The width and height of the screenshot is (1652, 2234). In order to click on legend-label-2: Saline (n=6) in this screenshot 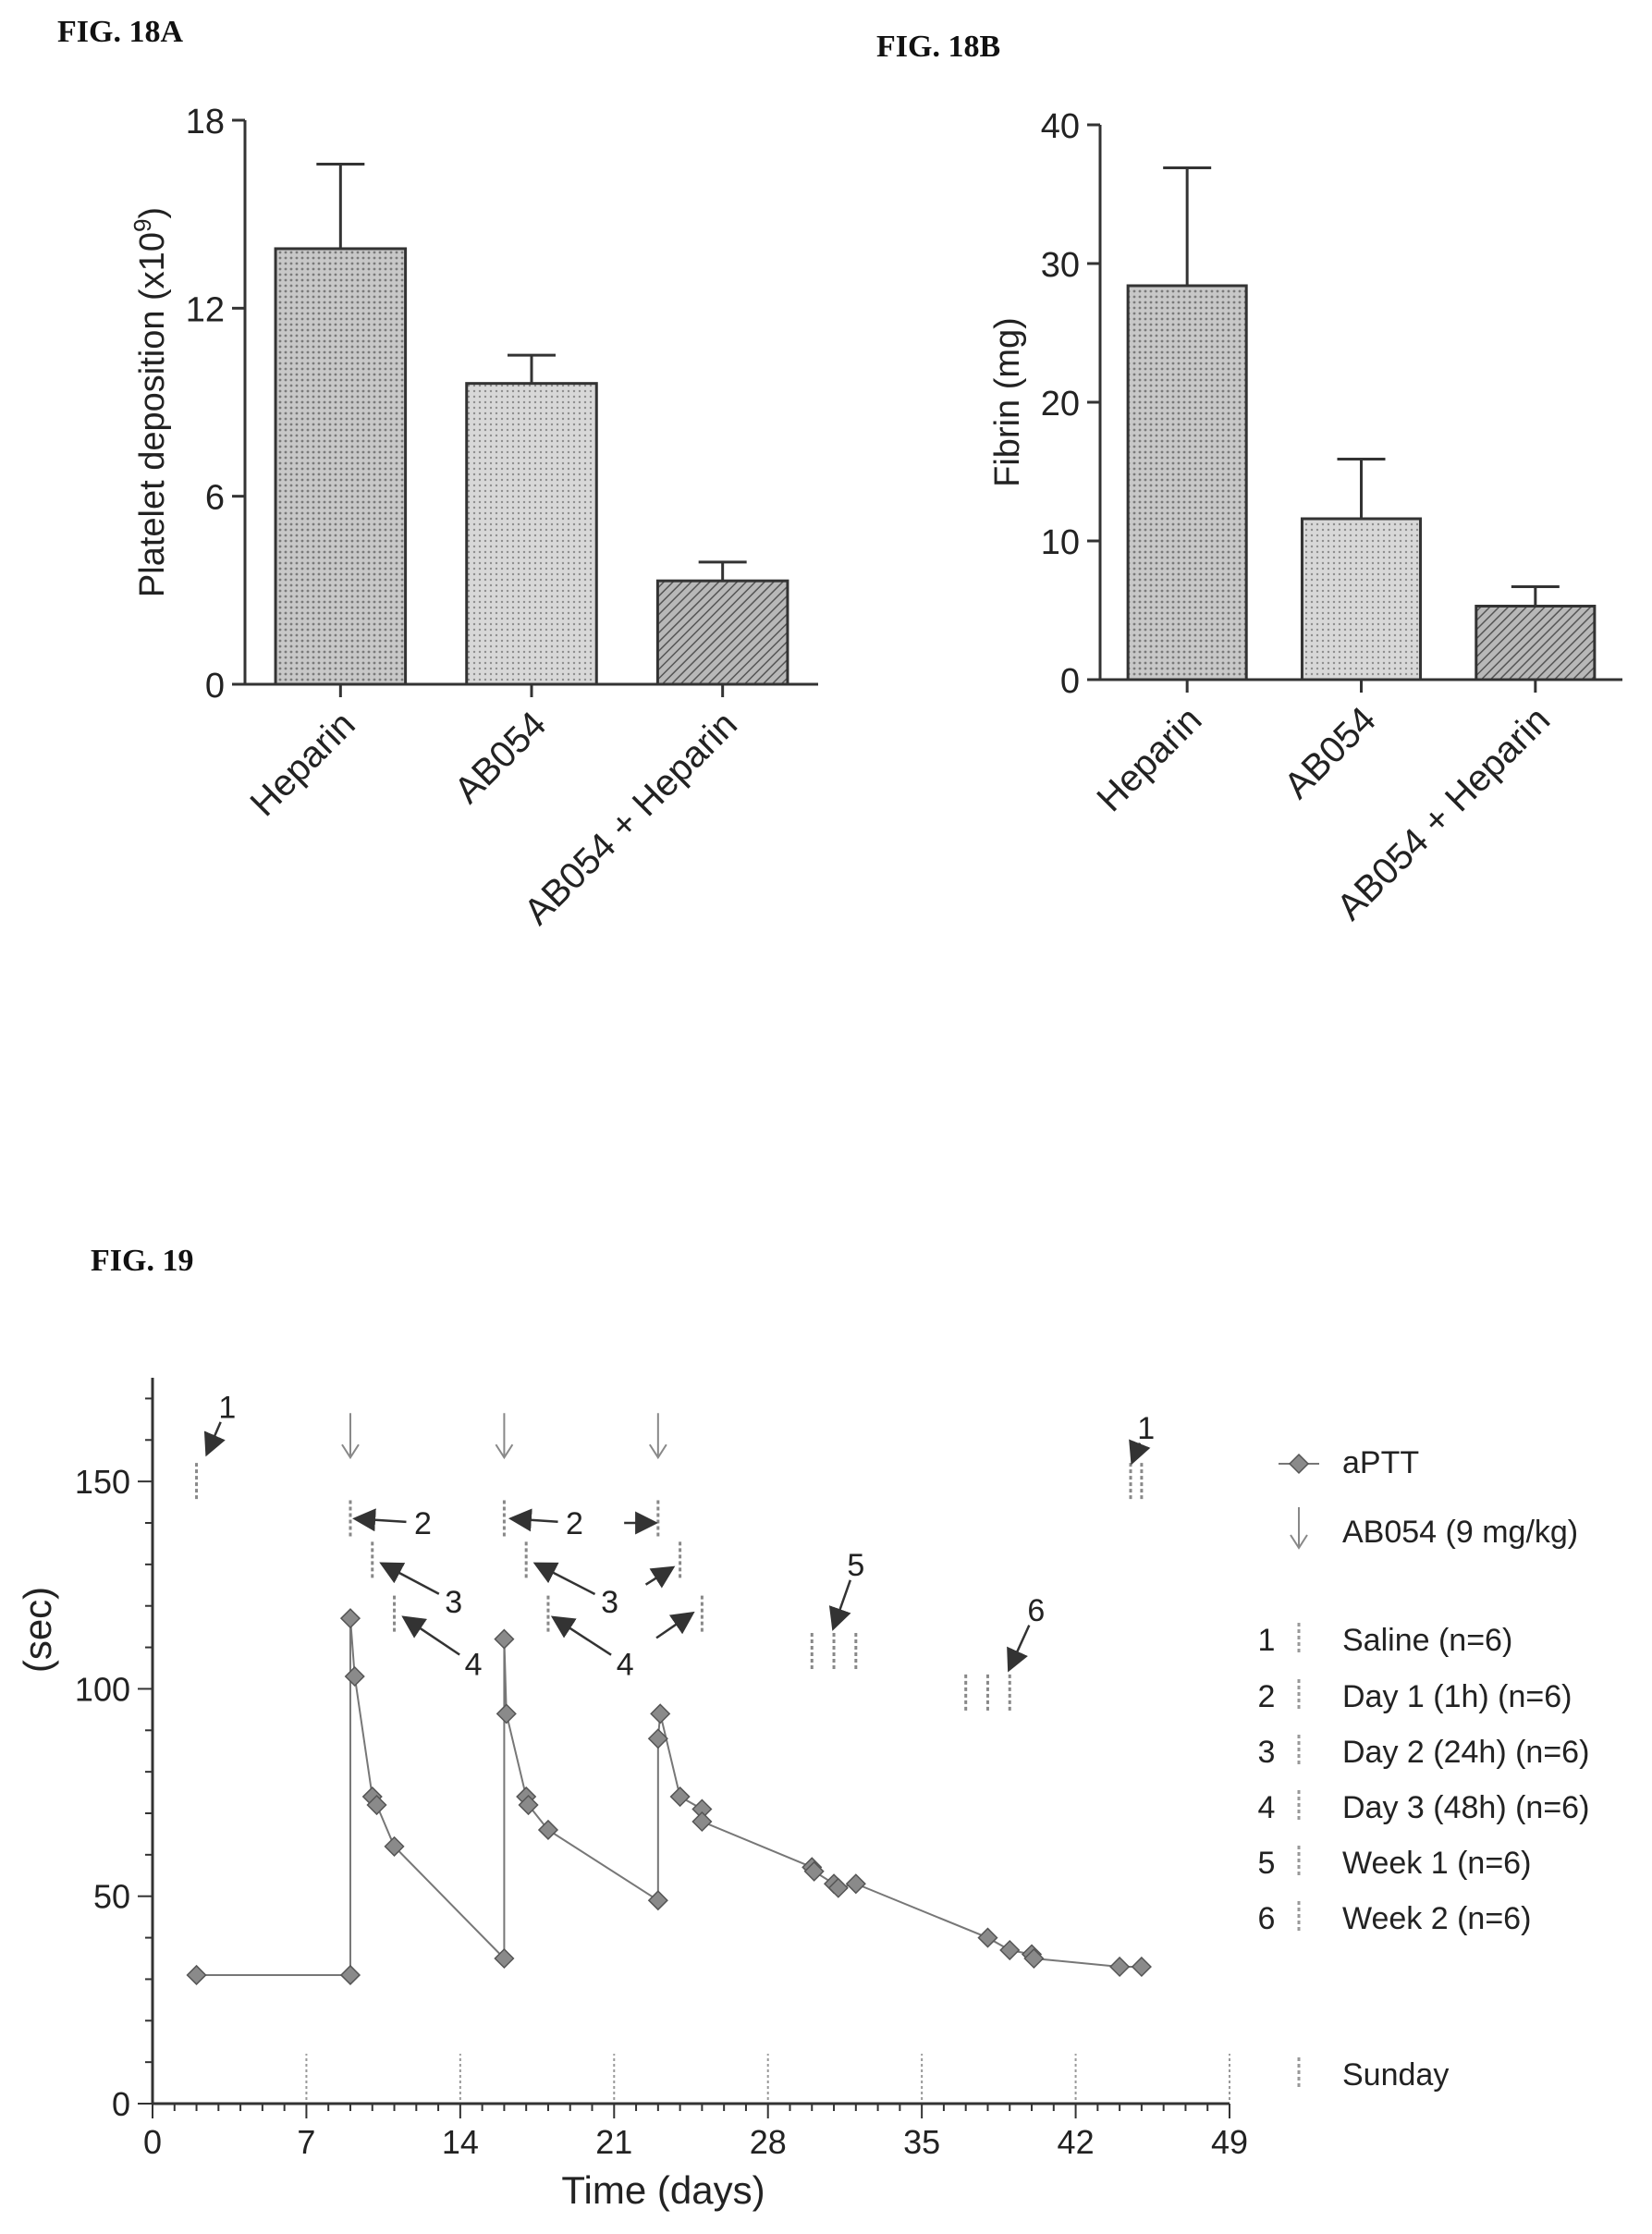, I will do `click(1427, 1640)`.